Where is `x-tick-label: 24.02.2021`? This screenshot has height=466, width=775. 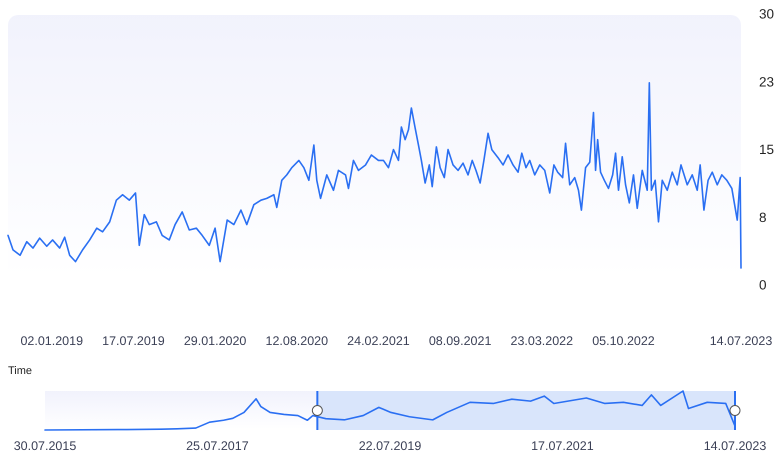
x-tick-label: 24.02.2021 is located at coordinates (378, 341).